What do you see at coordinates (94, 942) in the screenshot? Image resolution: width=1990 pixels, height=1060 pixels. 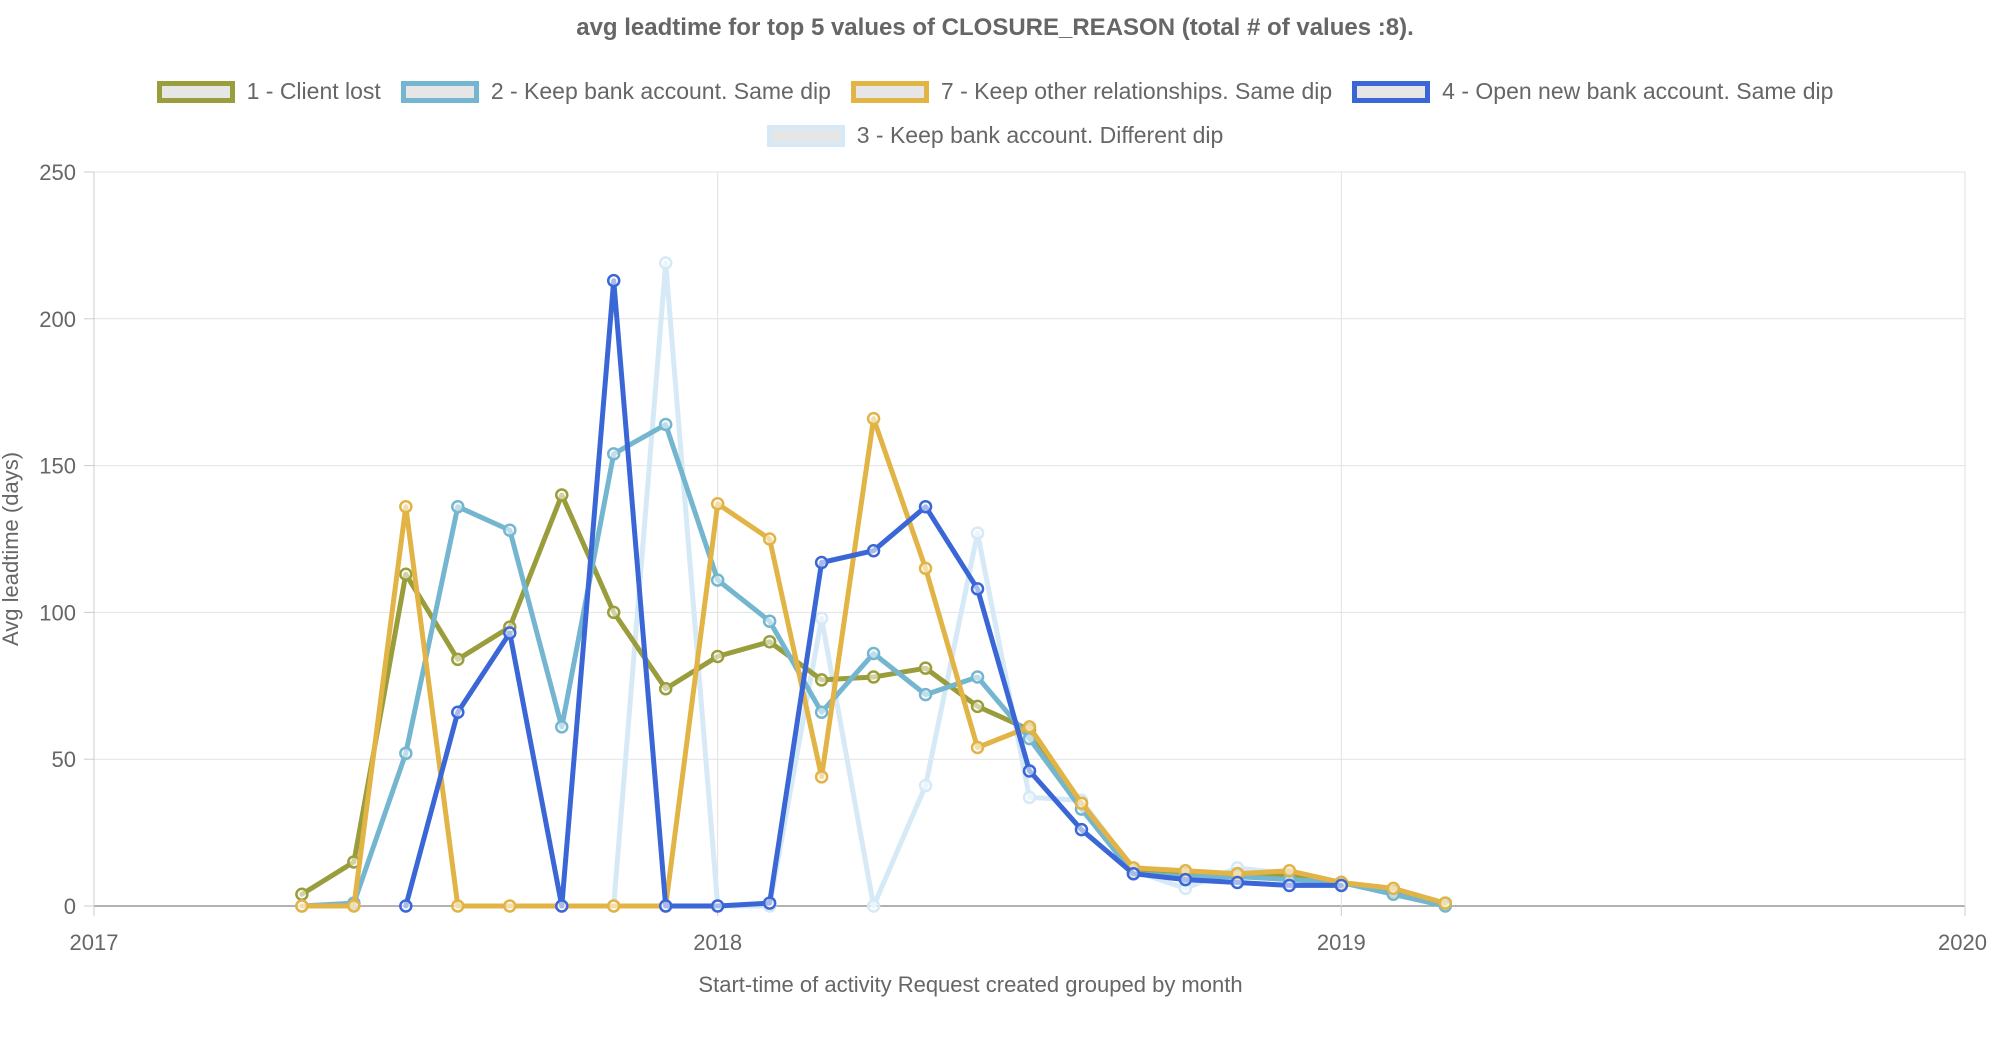 I see `x-tick-label: 2017` at bounding box center [94, 942].